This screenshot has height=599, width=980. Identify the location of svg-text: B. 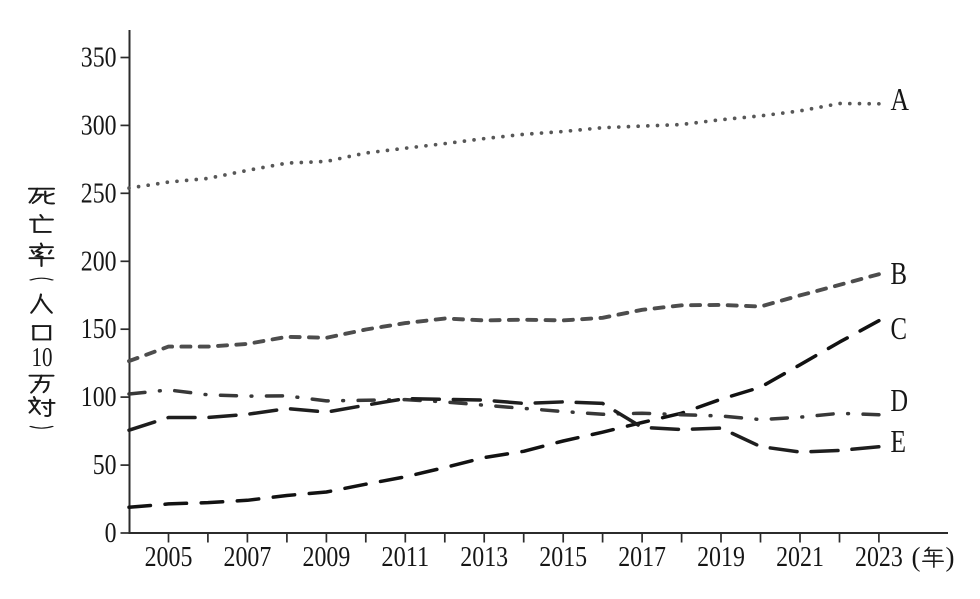
(899, 273).